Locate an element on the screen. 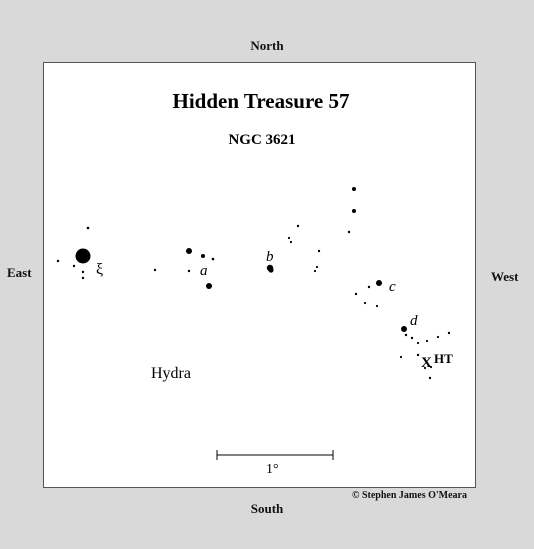 Image resolution: width=534 pixels, height=549 pixels. star-xi is located at coordinates (83, 256).